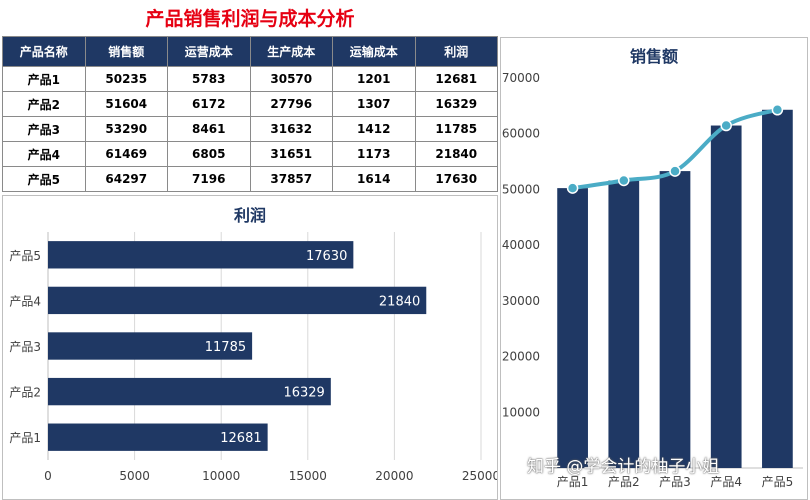 Image resolution: width=810 pixels, height=500 pixels. I want to click on page-title: 产品销售利润与成本分析, so click(250, 19).